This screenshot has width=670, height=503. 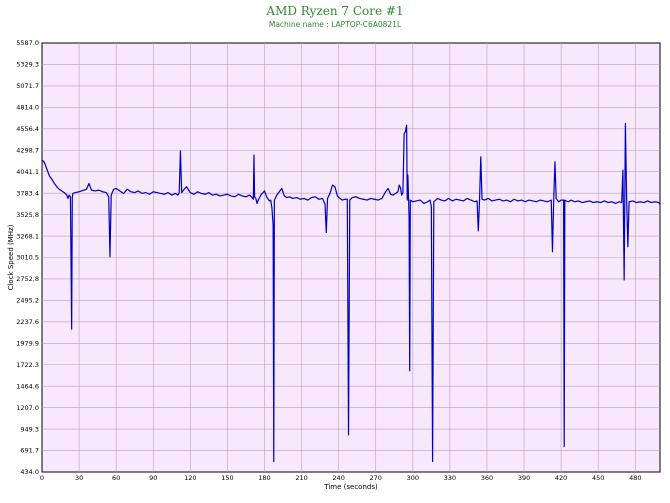 What do you see at coordinates (27, 43) in the screenshot?
I see `y-tick-label: 5587.0` at bounding box center [27, 43].